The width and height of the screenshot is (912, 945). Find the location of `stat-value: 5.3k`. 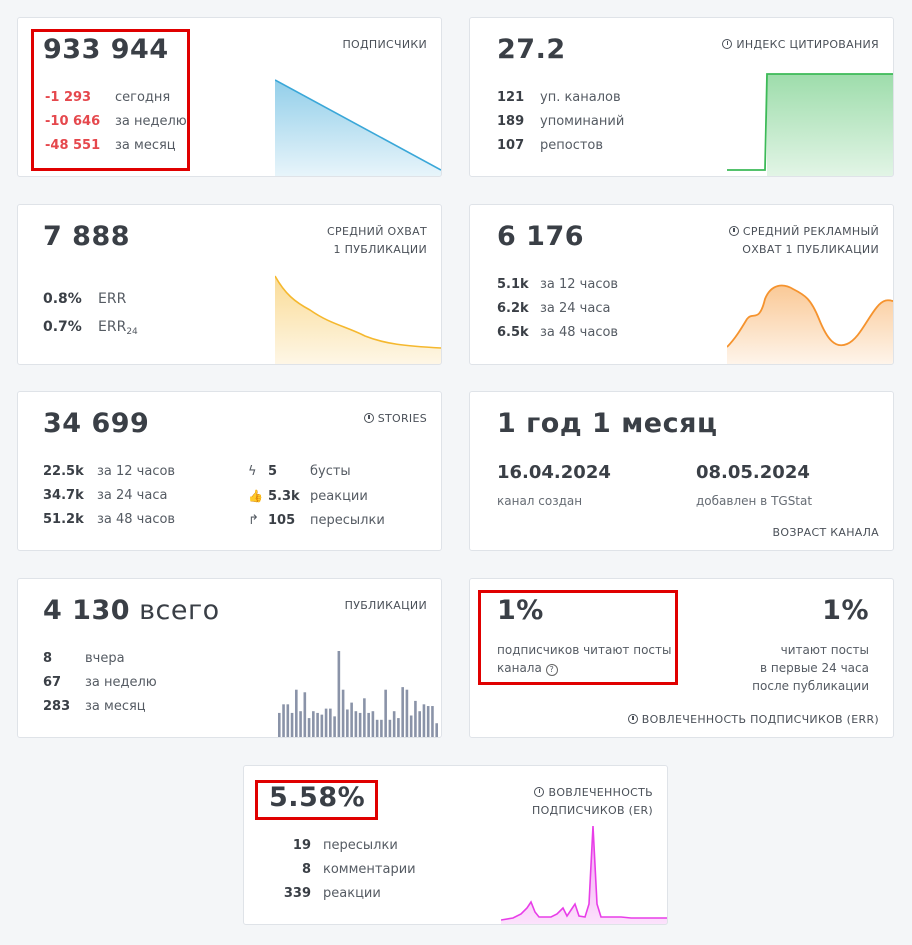

stat-value: 5.3k is located at coordinates (284, 496).